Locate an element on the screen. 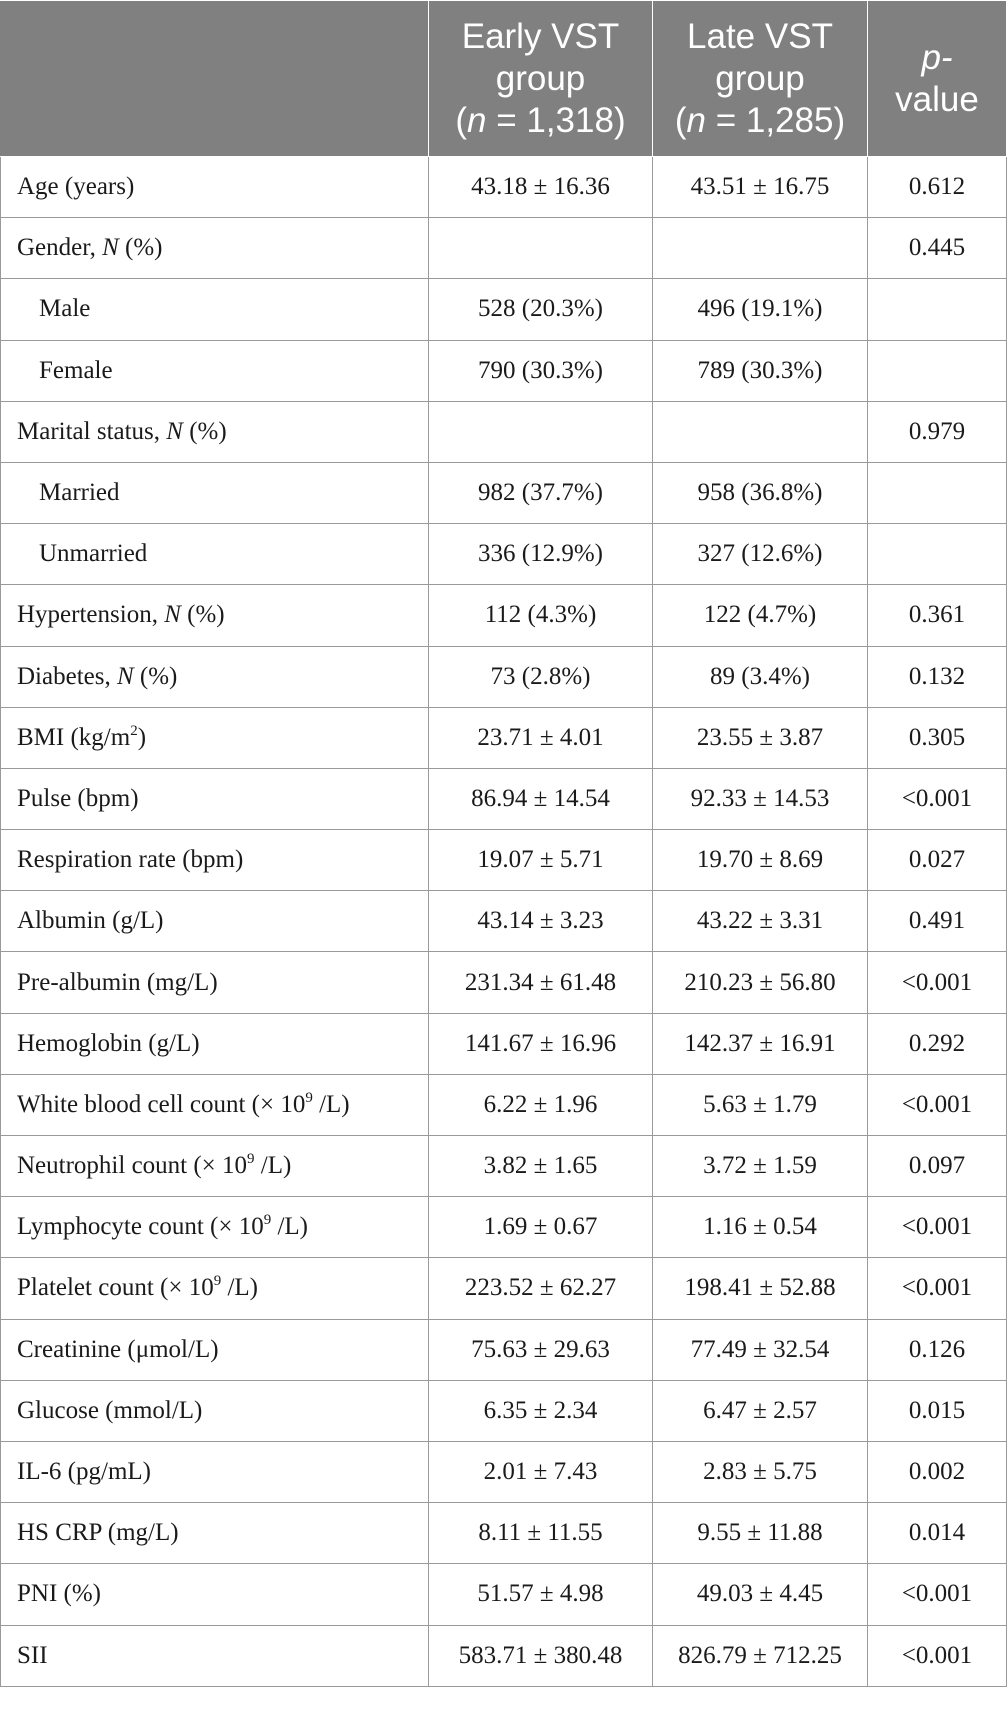 This screenshot has width=1007, height=1709. row-label-text: Hypertension, is located at coordinates (91, 615).